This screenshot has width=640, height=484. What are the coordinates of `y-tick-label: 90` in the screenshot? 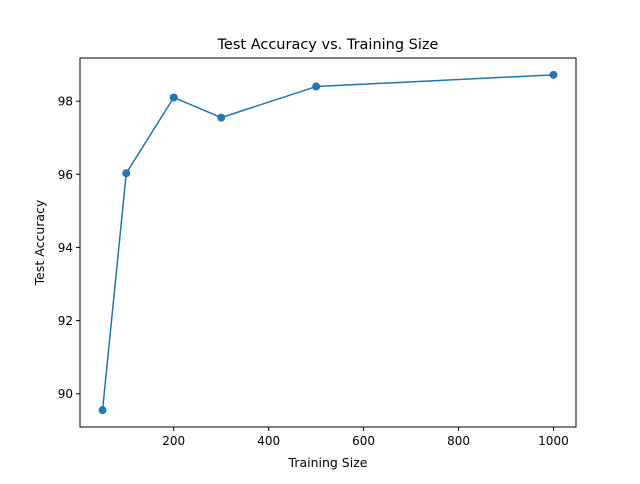 It's located at (65, 394).